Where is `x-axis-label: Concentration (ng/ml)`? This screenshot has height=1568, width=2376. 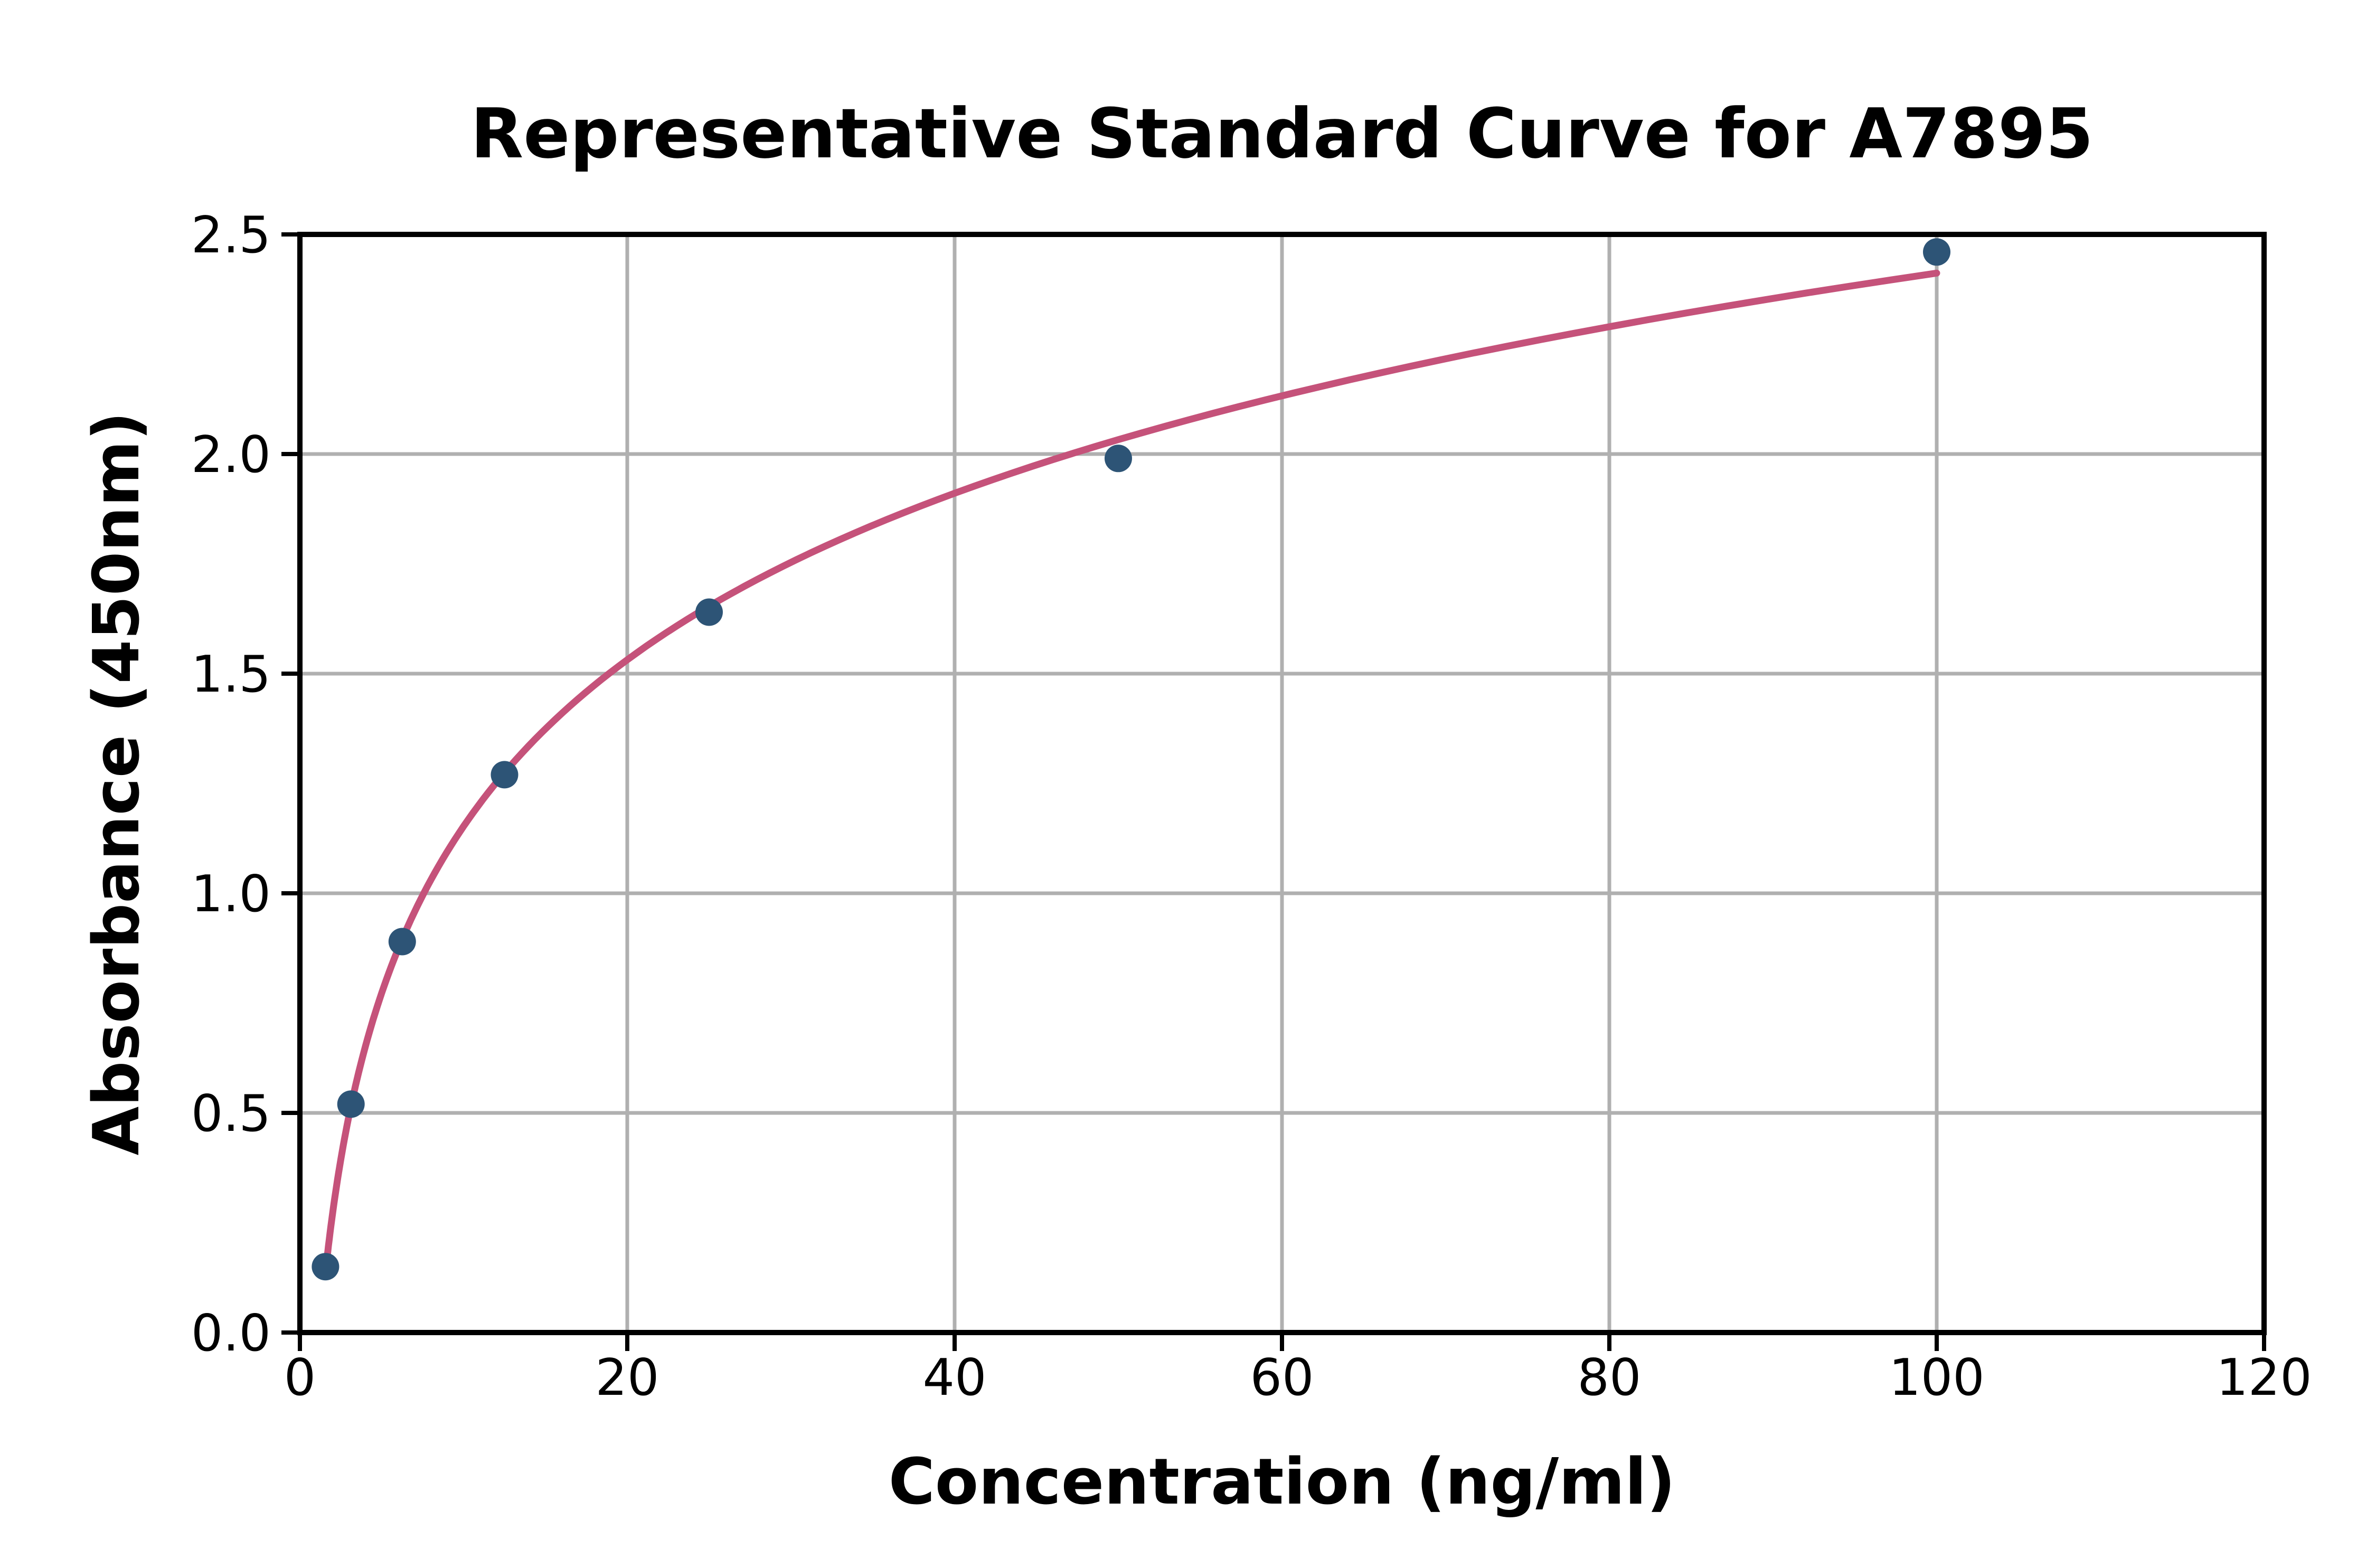 x-axis-label: Concentration (ng/ml) is located at coordinates (1283, 1482).